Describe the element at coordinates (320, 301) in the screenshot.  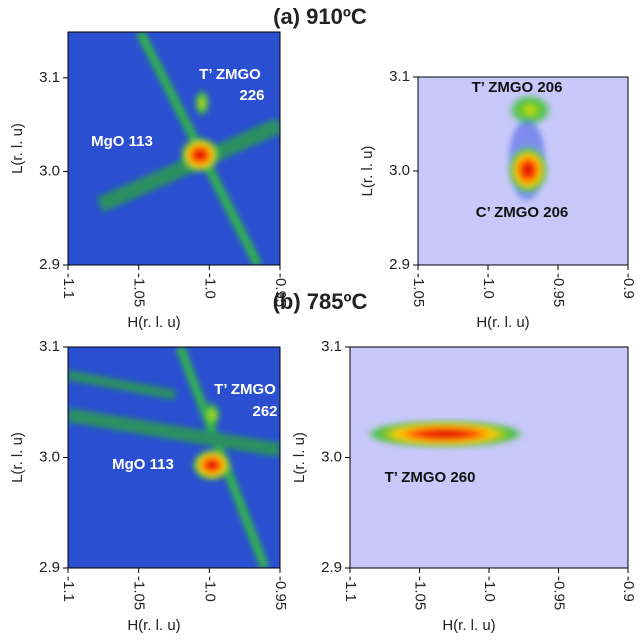
I see `panel-title: (b) 785ºC` at that location.